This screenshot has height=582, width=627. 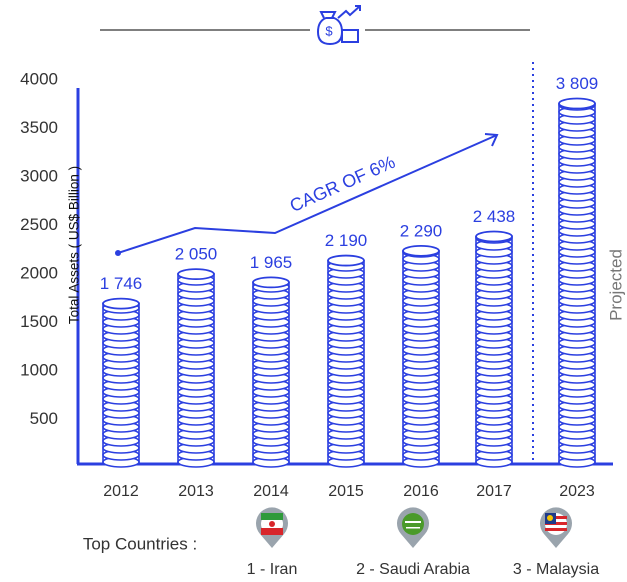 I want to click on y-tick-label: 3500, so click(x=39, y=127).